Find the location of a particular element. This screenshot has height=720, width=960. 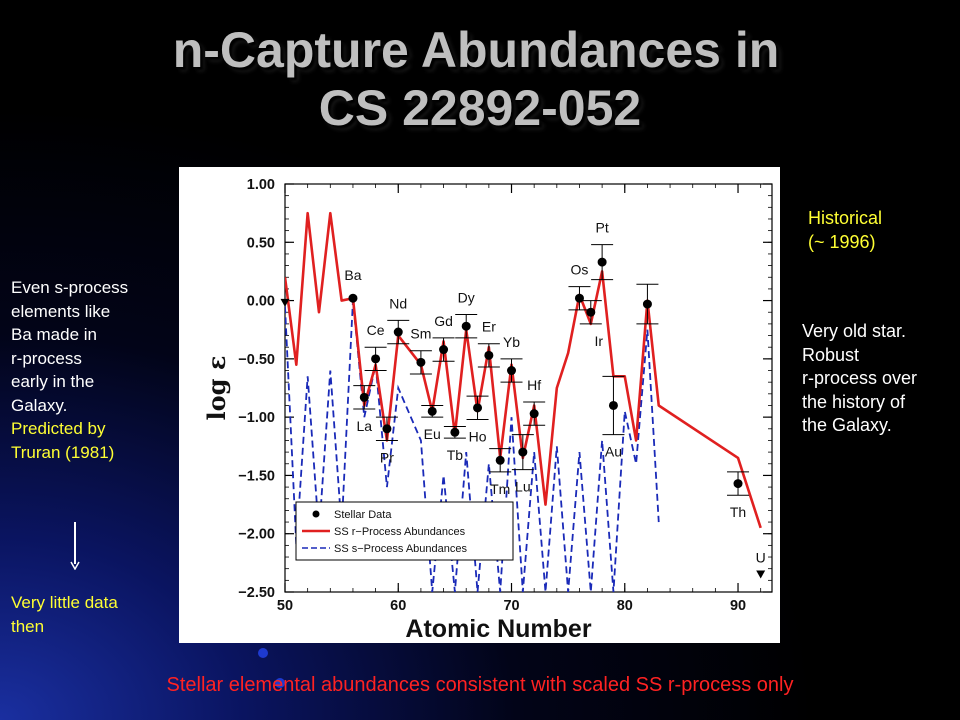

historical-line: (~ 1996) is located at coordinates (842, 241).